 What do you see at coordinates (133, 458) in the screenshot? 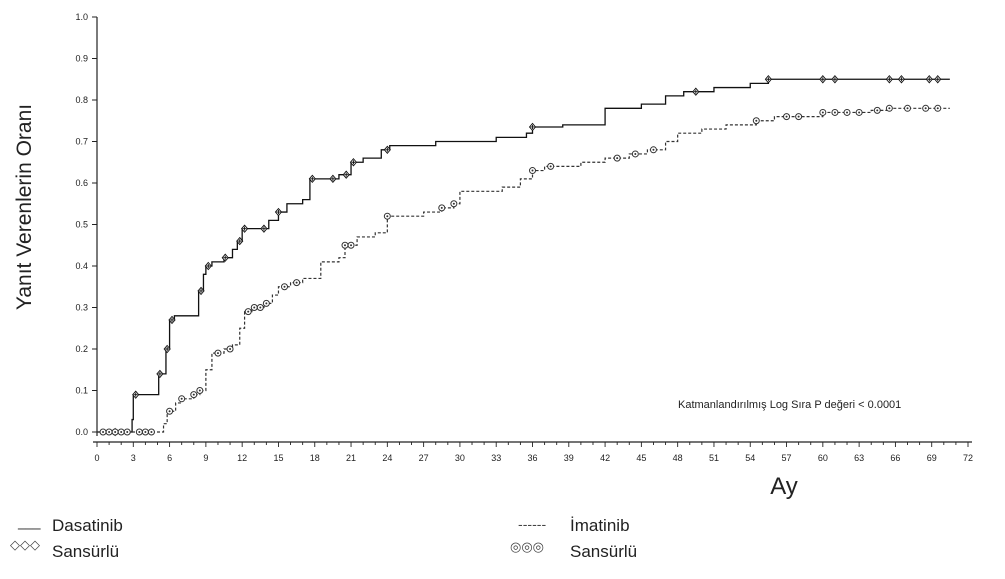
I see `x-tick-label: 3` at bounding box center [133, 458].